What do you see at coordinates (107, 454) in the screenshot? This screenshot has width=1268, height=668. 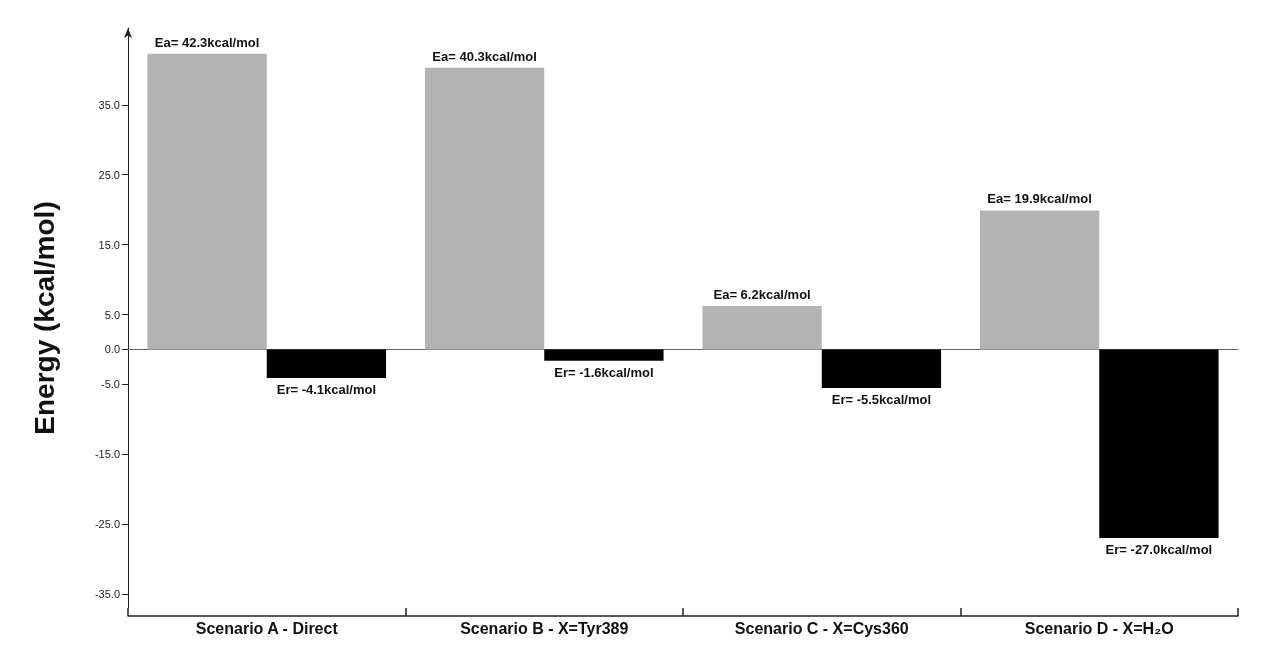 I see `y-tick-label: -15.0` at bounding box center [107, 454].